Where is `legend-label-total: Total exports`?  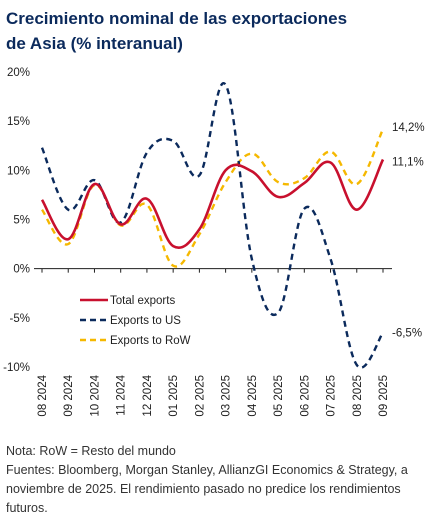
legend-label-total: Total exports is located at coordinates (142, 301).